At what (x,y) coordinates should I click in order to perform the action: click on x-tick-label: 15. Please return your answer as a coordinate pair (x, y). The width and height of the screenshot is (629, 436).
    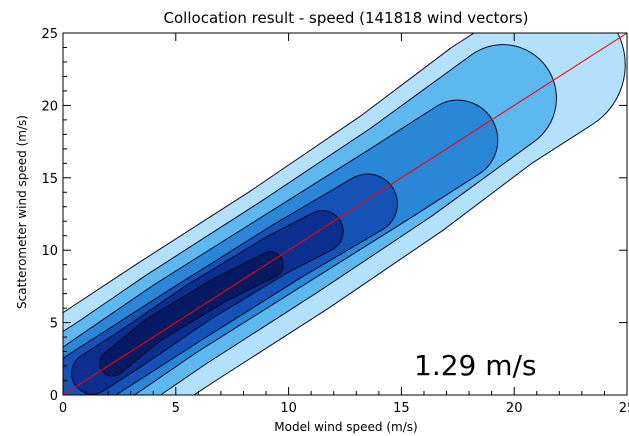
    Looking at the image, I should click on (401, 408).